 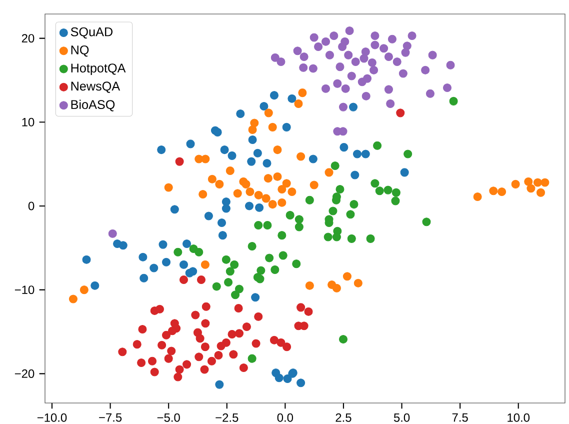 I want to click on x-tick-label: 5.0, so click(x=402, y=417).